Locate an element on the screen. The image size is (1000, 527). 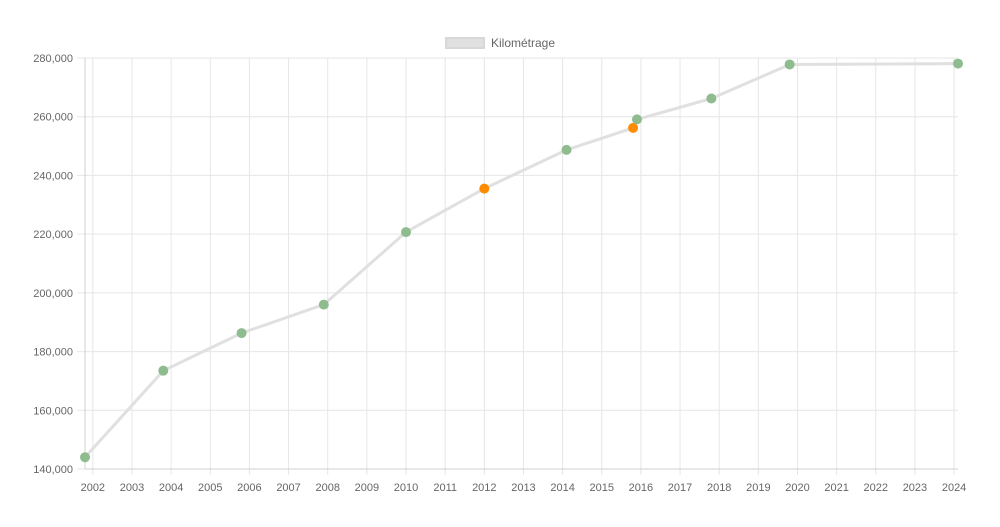
x-tick-label: 2008 is located at coordinates (327, 488).